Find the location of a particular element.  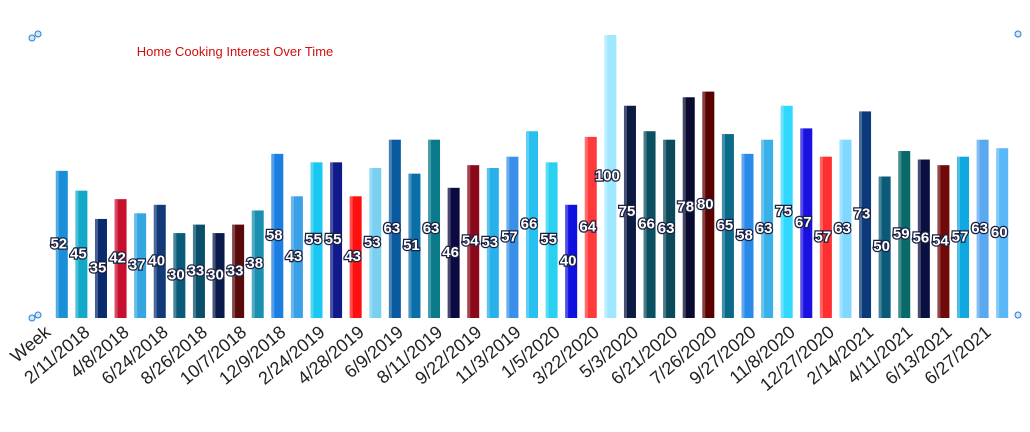

value-label: 30 is located at coordinates (215, 275).